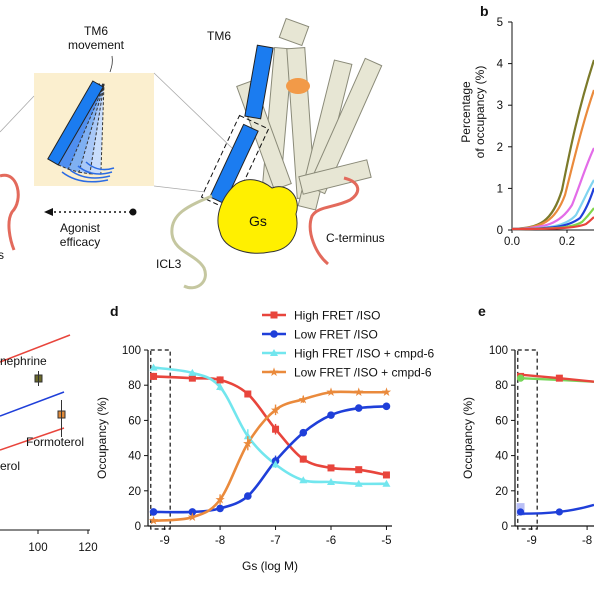 Image resolution: width=594 pixels, height=594 pixels. Describe the element at coordinates (10, 212) in the screenshot. I see `left-c-term-fragment` at that location.